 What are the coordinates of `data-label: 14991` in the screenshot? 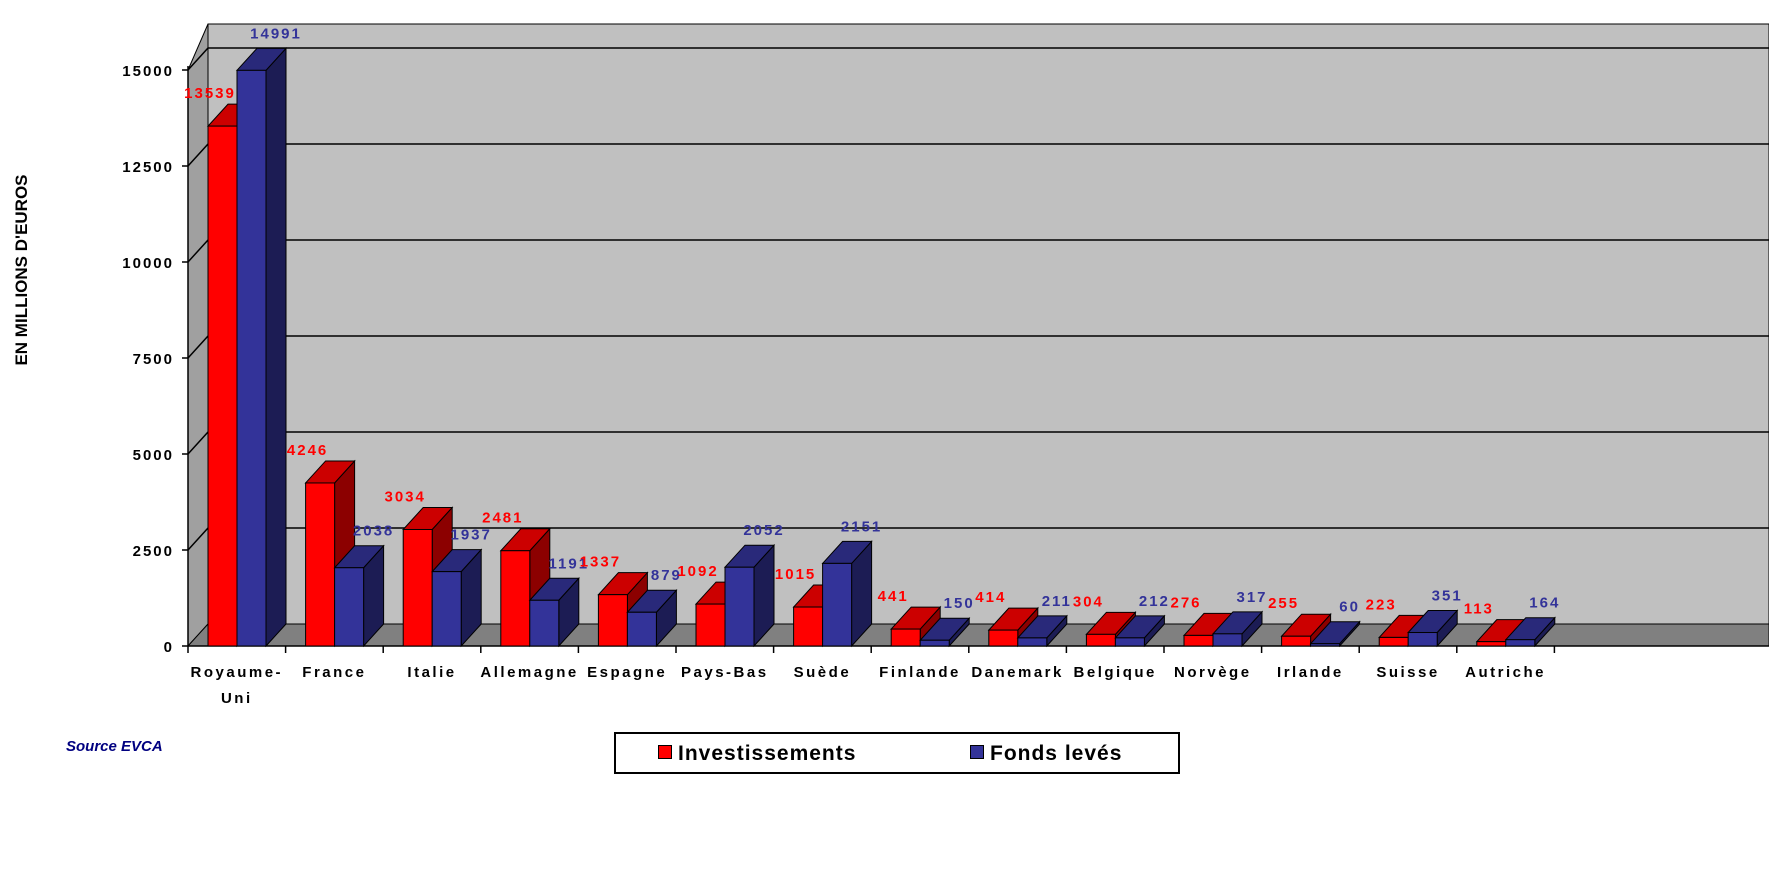 It's located at (276, 33).